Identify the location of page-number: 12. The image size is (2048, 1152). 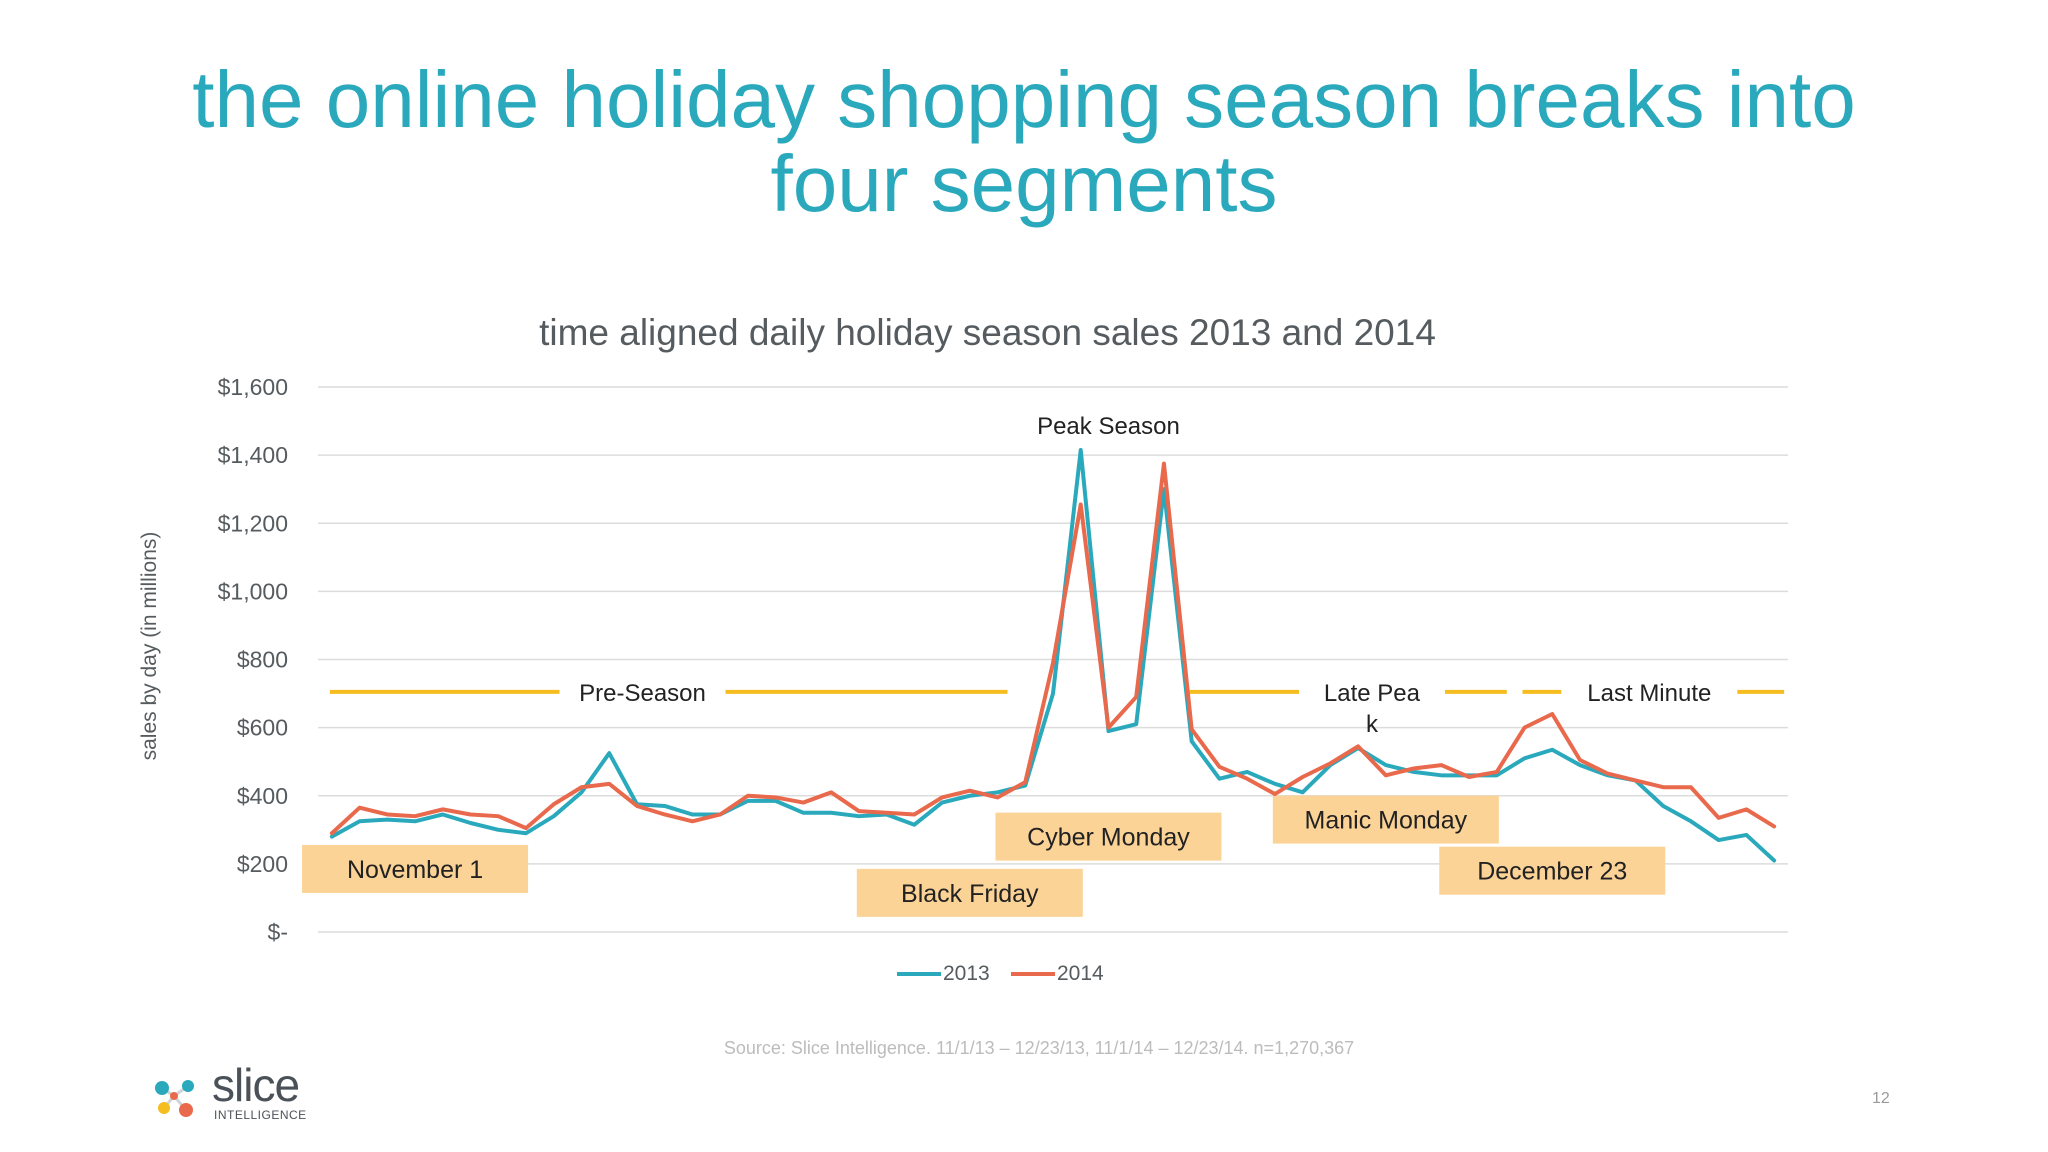
(1881, 1098).